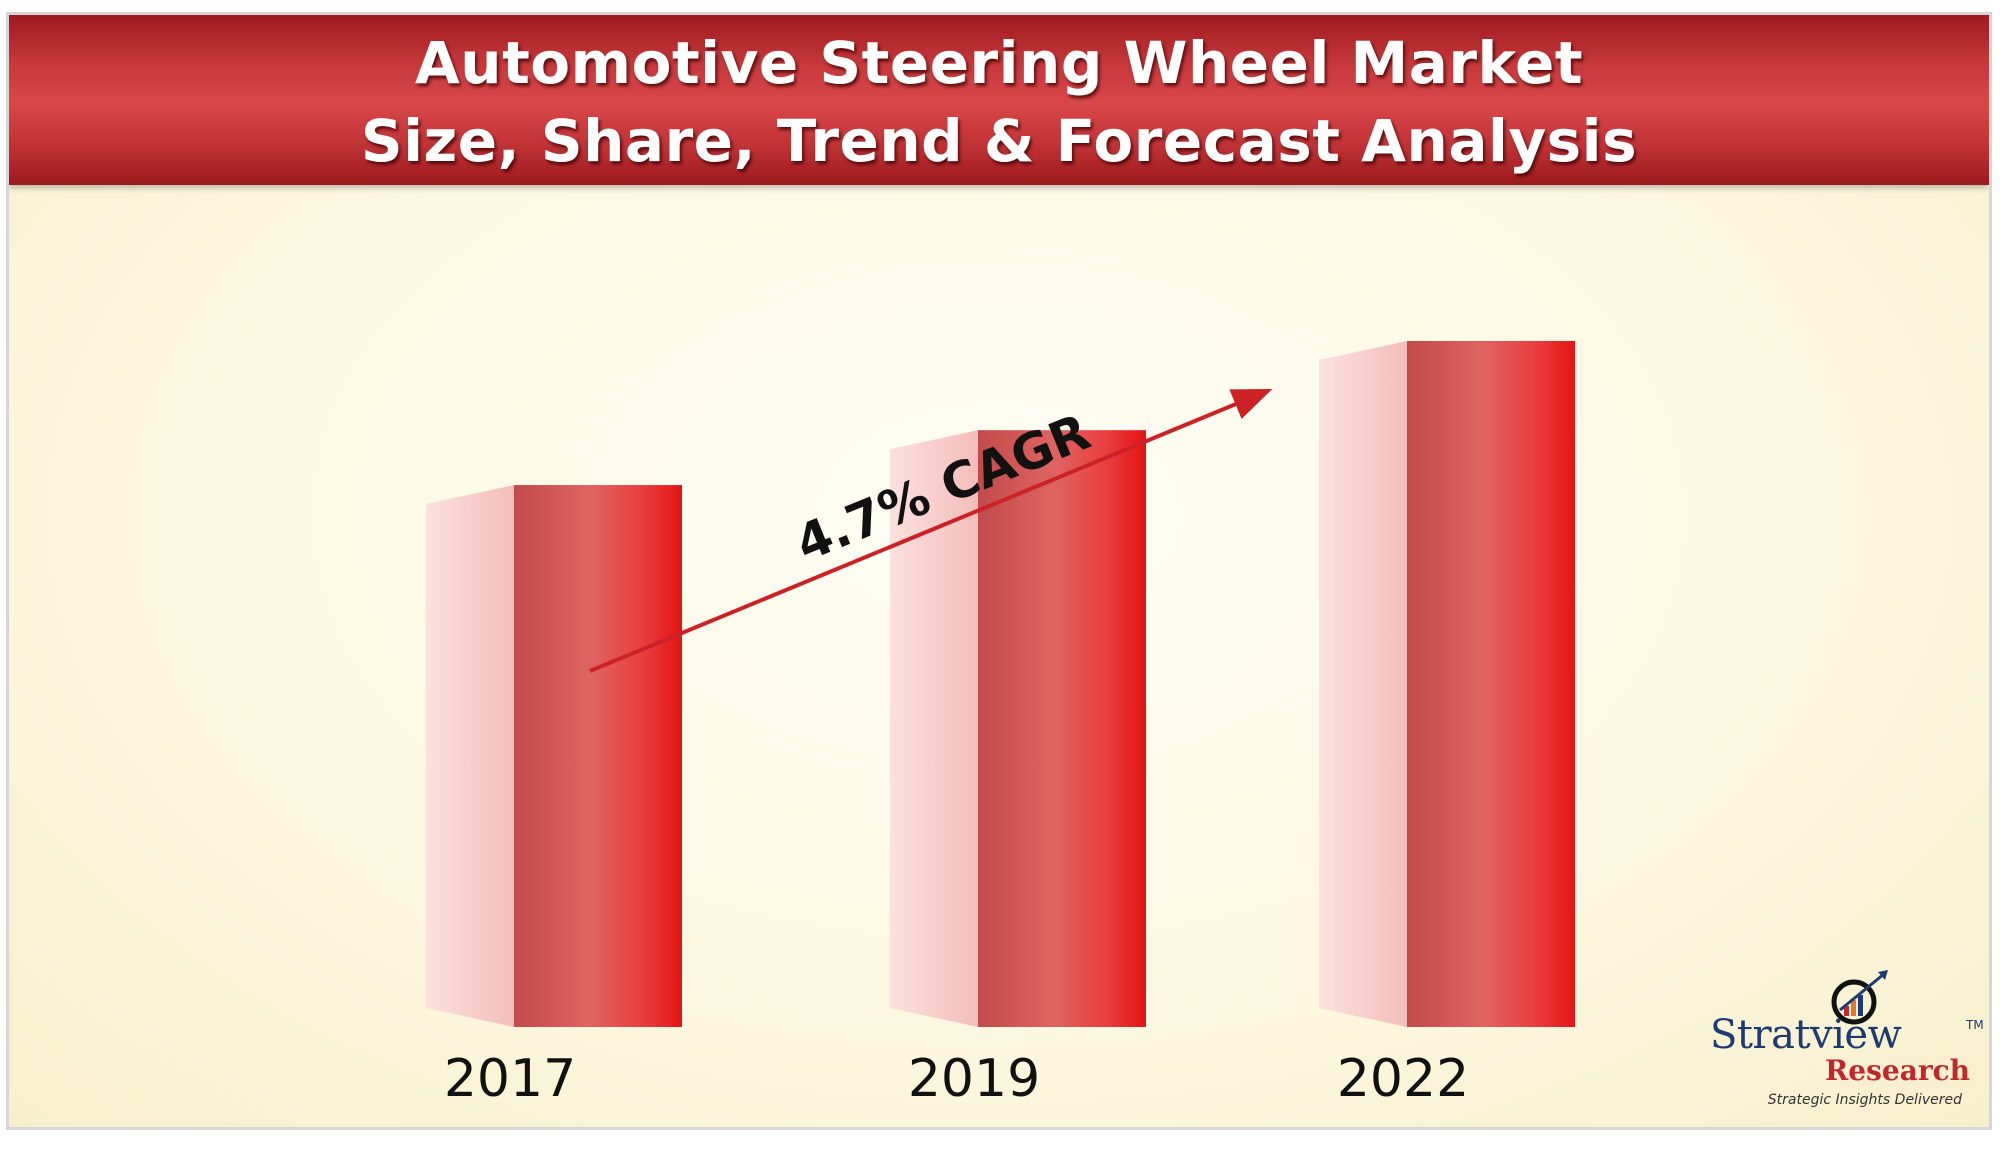  What do you see at coordinates (1403, 1079) in the screenshot?
I see `x-tick-label-2022: 2022` at bounding box center [1403, 1079].